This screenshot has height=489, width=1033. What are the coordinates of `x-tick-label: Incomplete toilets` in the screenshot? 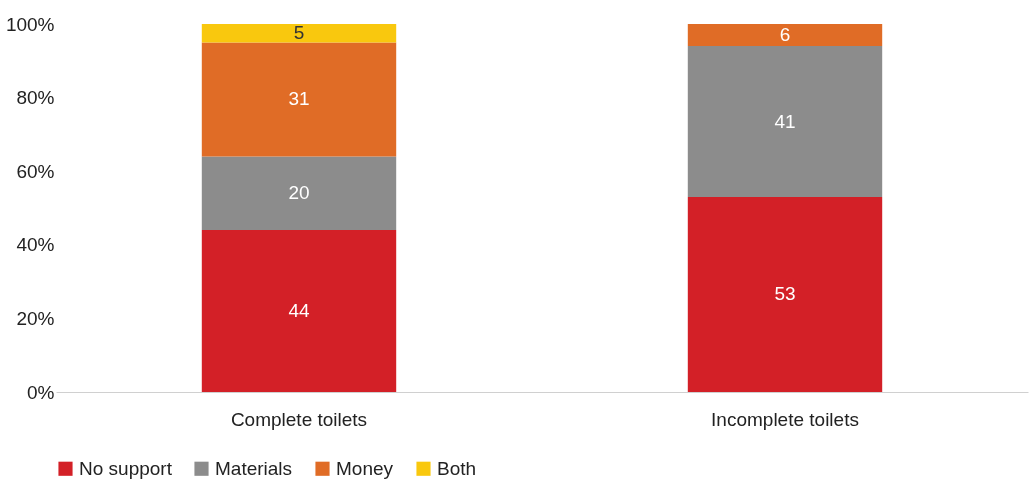 It's located at (785, 419).